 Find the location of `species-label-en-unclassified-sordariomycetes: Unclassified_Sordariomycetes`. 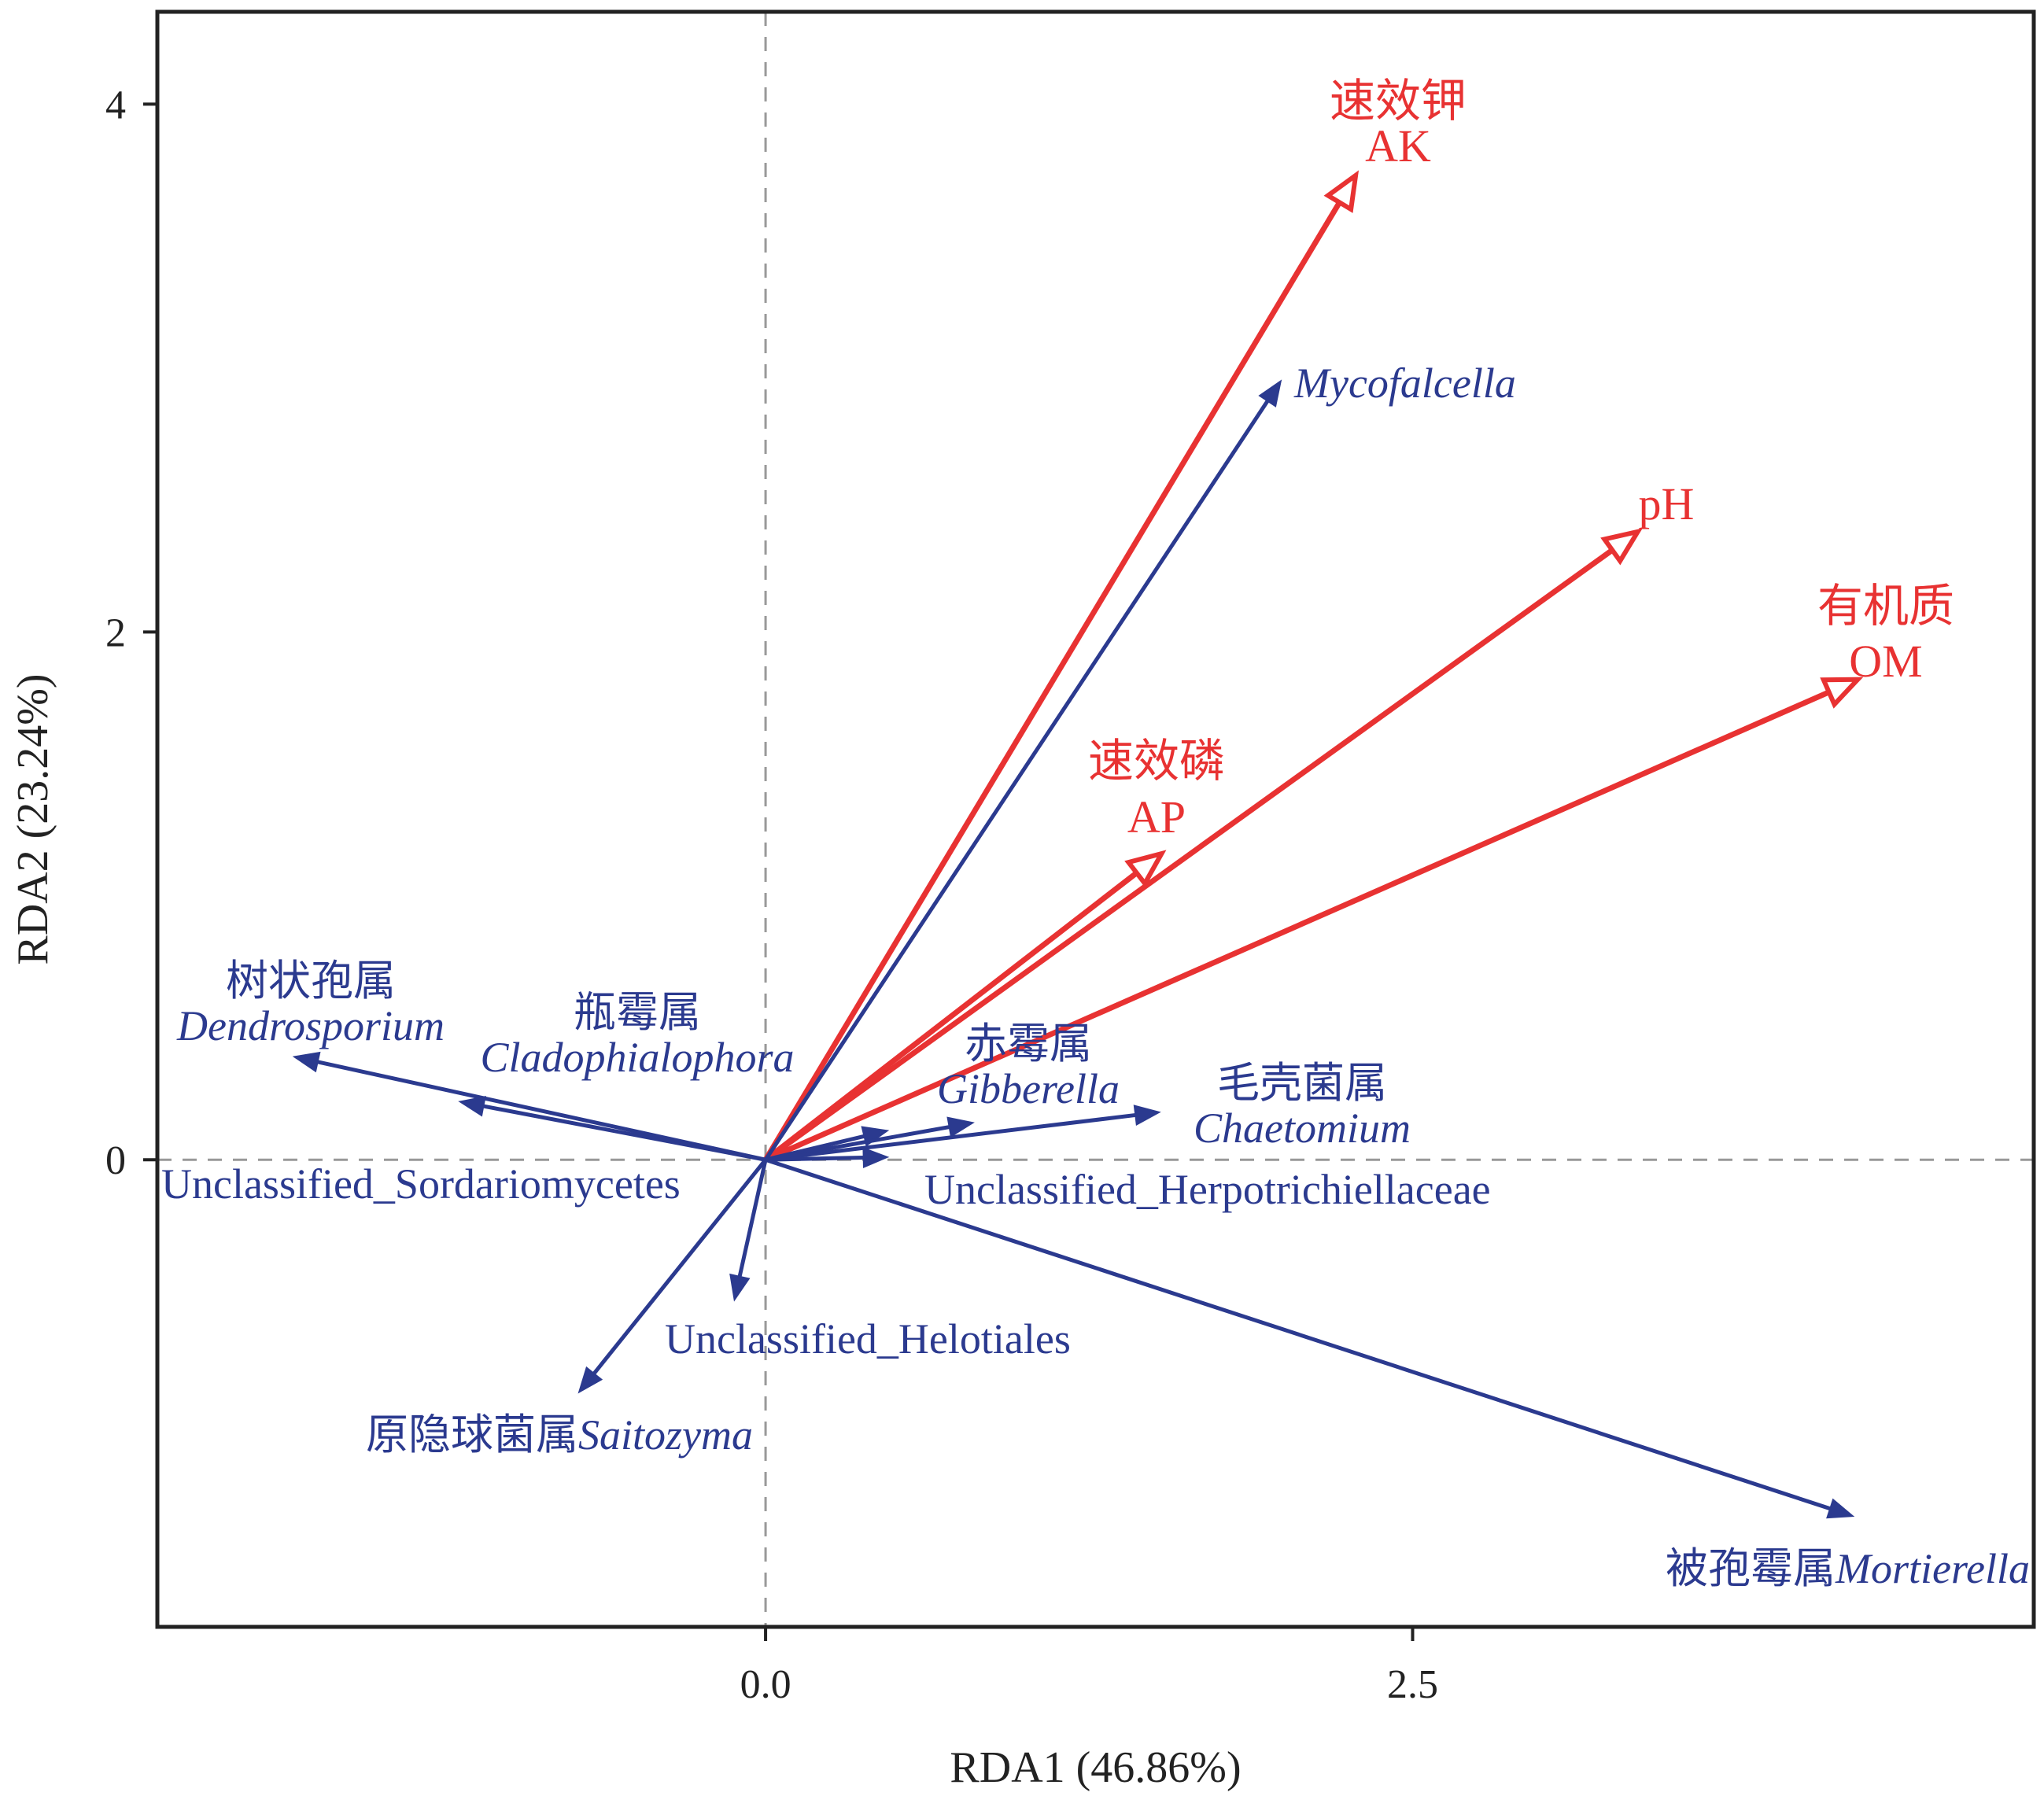

species-label-en-unclassified-sordariomycetes: Unclassified_Sordariomycetes is located at coordinates (421, 1184).